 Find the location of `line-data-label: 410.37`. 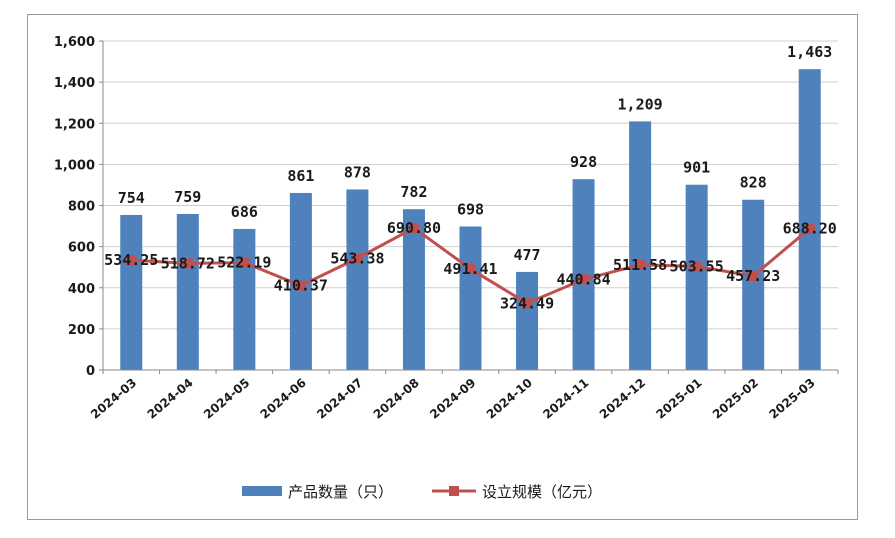

line-data-label: 410.37 is located at coordinates (301, 286).